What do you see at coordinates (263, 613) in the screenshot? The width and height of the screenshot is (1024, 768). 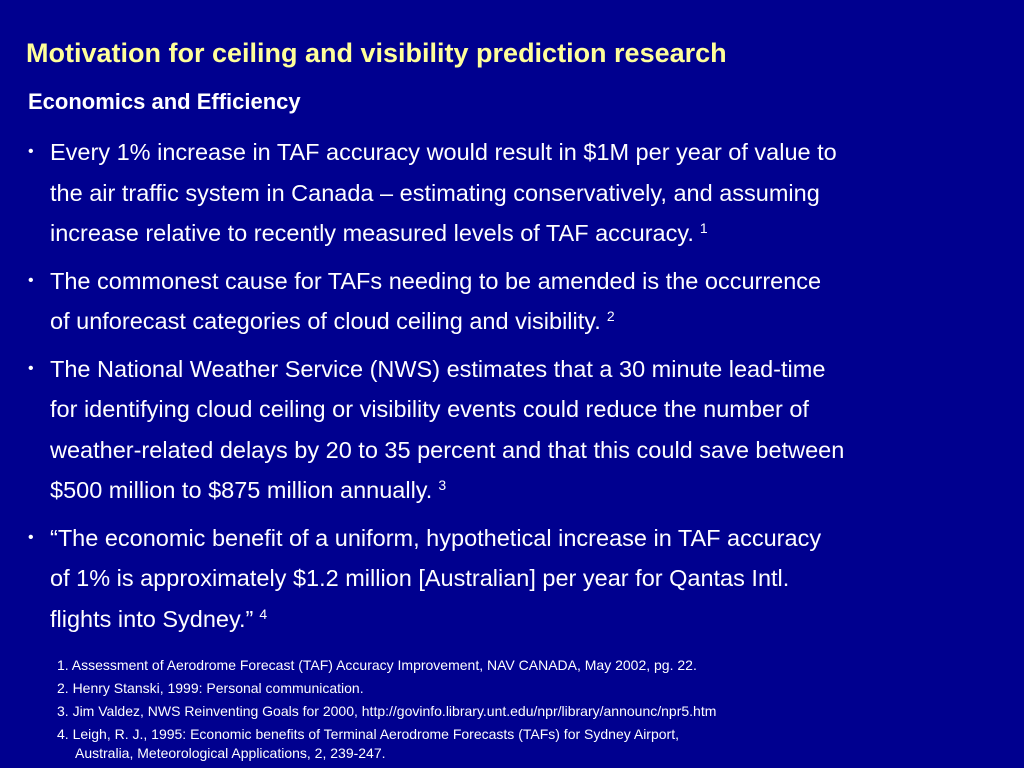 I see `footnote-ref: 4` at bounding box center [263, 613].